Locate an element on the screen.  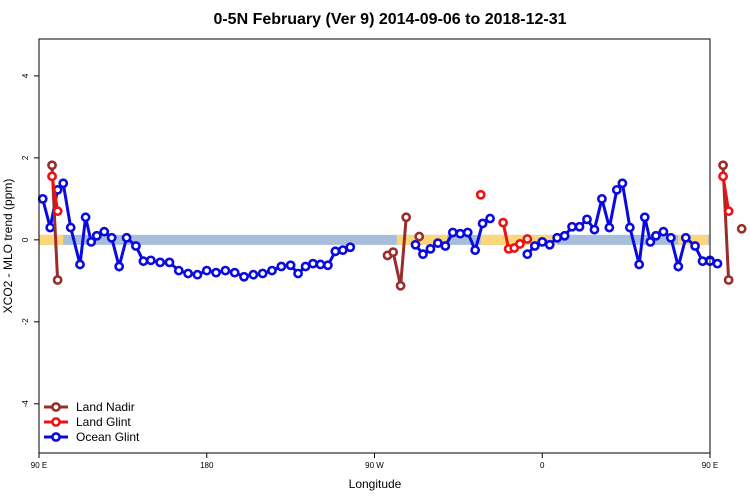
legend-label: Ocean Glint is located at coordinates (108, 437).